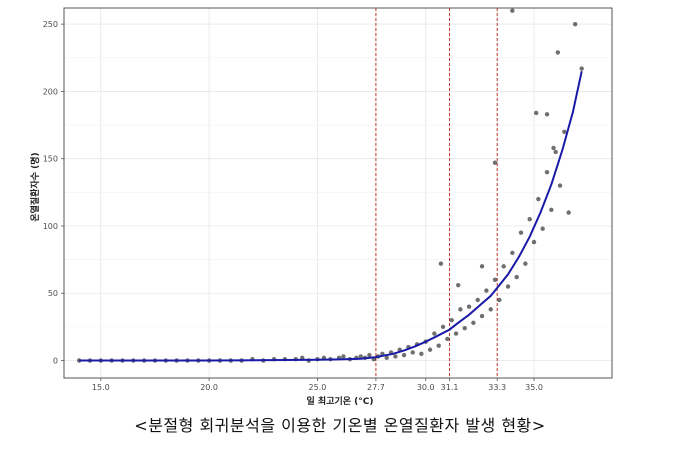 The image size is (680, 452). Describe the element at coordinates (426, 387) in the screenshot. I see `x-tick-label: 30.0` at that location.